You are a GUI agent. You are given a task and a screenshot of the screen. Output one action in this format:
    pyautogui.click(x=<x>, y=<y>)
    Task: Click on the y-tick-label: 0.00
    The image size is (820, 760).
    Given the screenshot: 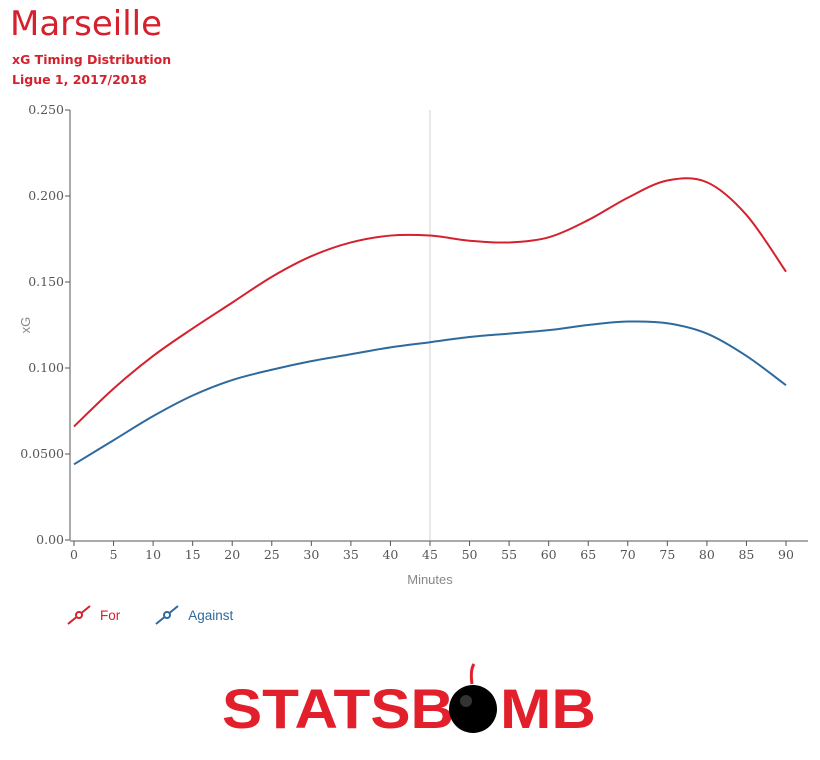 What is the action you would take?
    pyautogui.click(x=50, y=539)
    